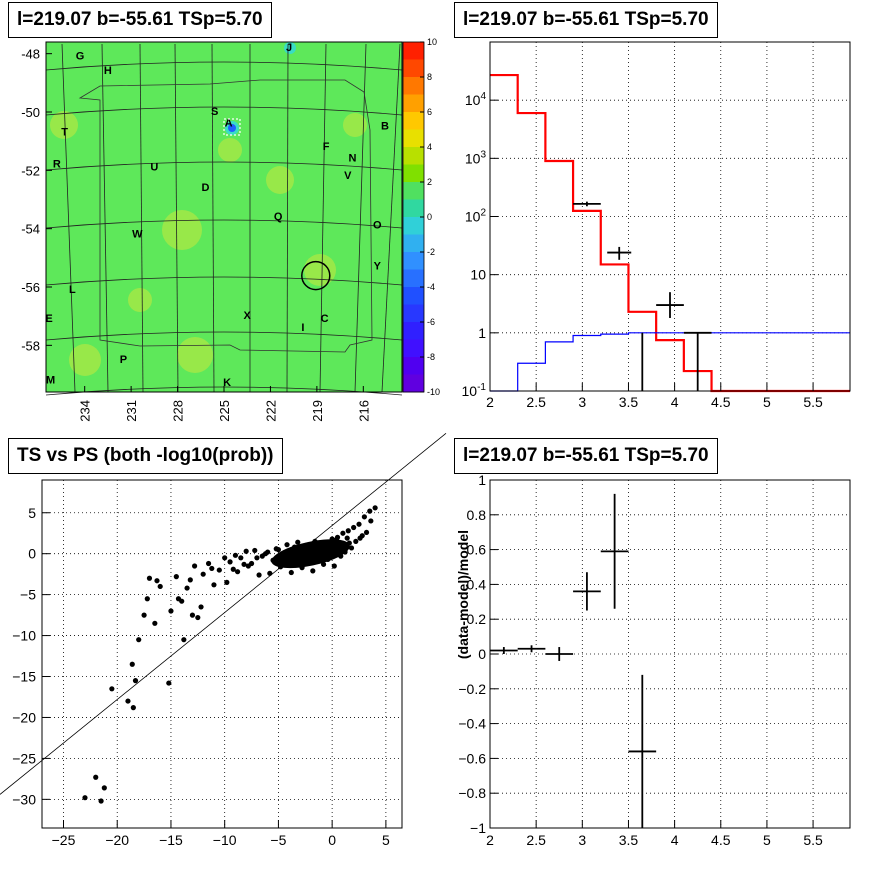 The width and height of the screenshot is (896, 872). What do you see at coordinates (205, 188) in the screenshot?
I see `source-label-D: D` at bounding box center [205, 188].